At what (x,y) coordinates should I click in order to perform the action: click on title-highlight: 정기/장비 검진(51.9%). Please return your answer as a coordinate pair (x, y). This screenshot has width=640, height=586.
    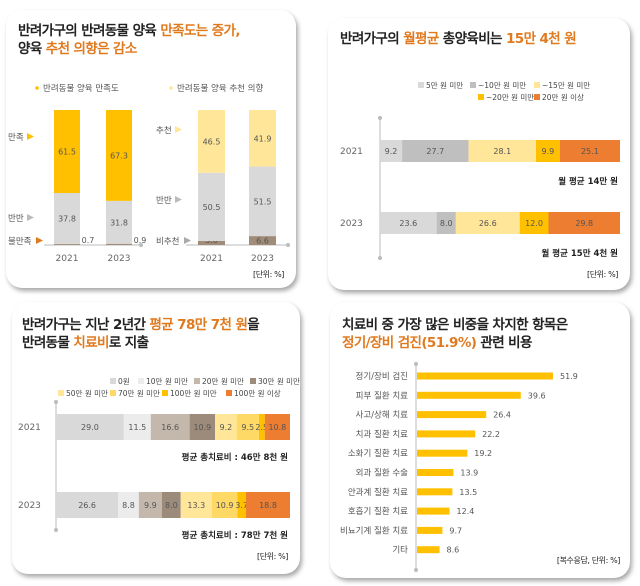
    Looking at the image, I should click on (409, 343).